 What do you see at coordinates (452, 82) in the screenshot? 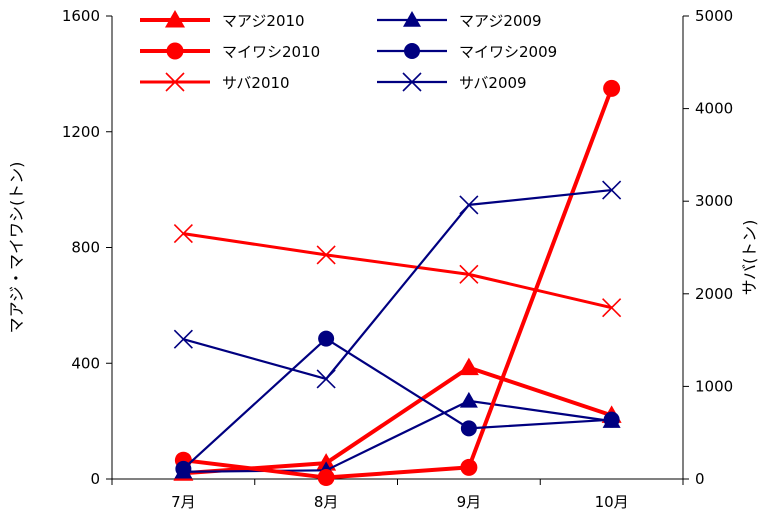
I see `legend-item: サバ2009` at bounding box center [452, 82].